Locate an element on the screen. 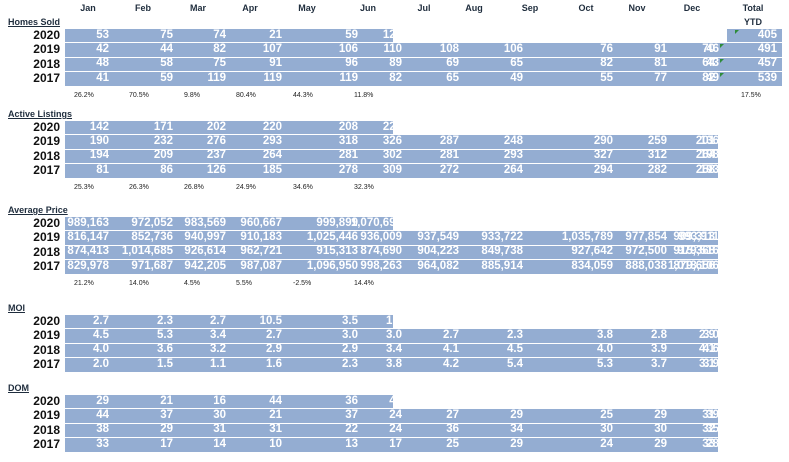 The image size is (789, 462). table-cell: 999,899 is located at coordinates (337, 222).